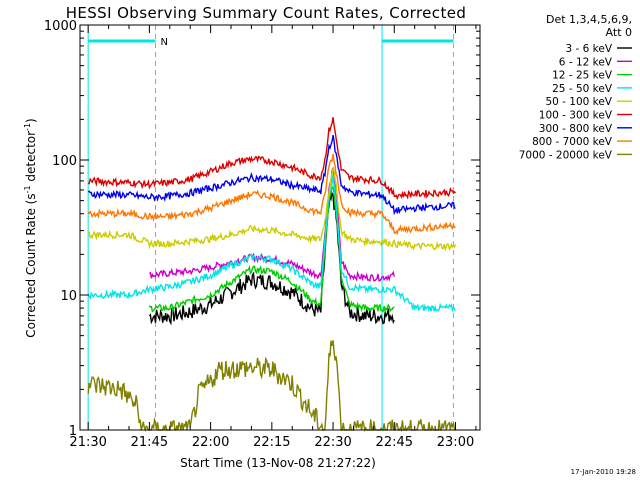 This screenshot has width=640, height=480. I want to click on plot-timestamp: 17-Jan-2010 19:28, so click(603, 472).